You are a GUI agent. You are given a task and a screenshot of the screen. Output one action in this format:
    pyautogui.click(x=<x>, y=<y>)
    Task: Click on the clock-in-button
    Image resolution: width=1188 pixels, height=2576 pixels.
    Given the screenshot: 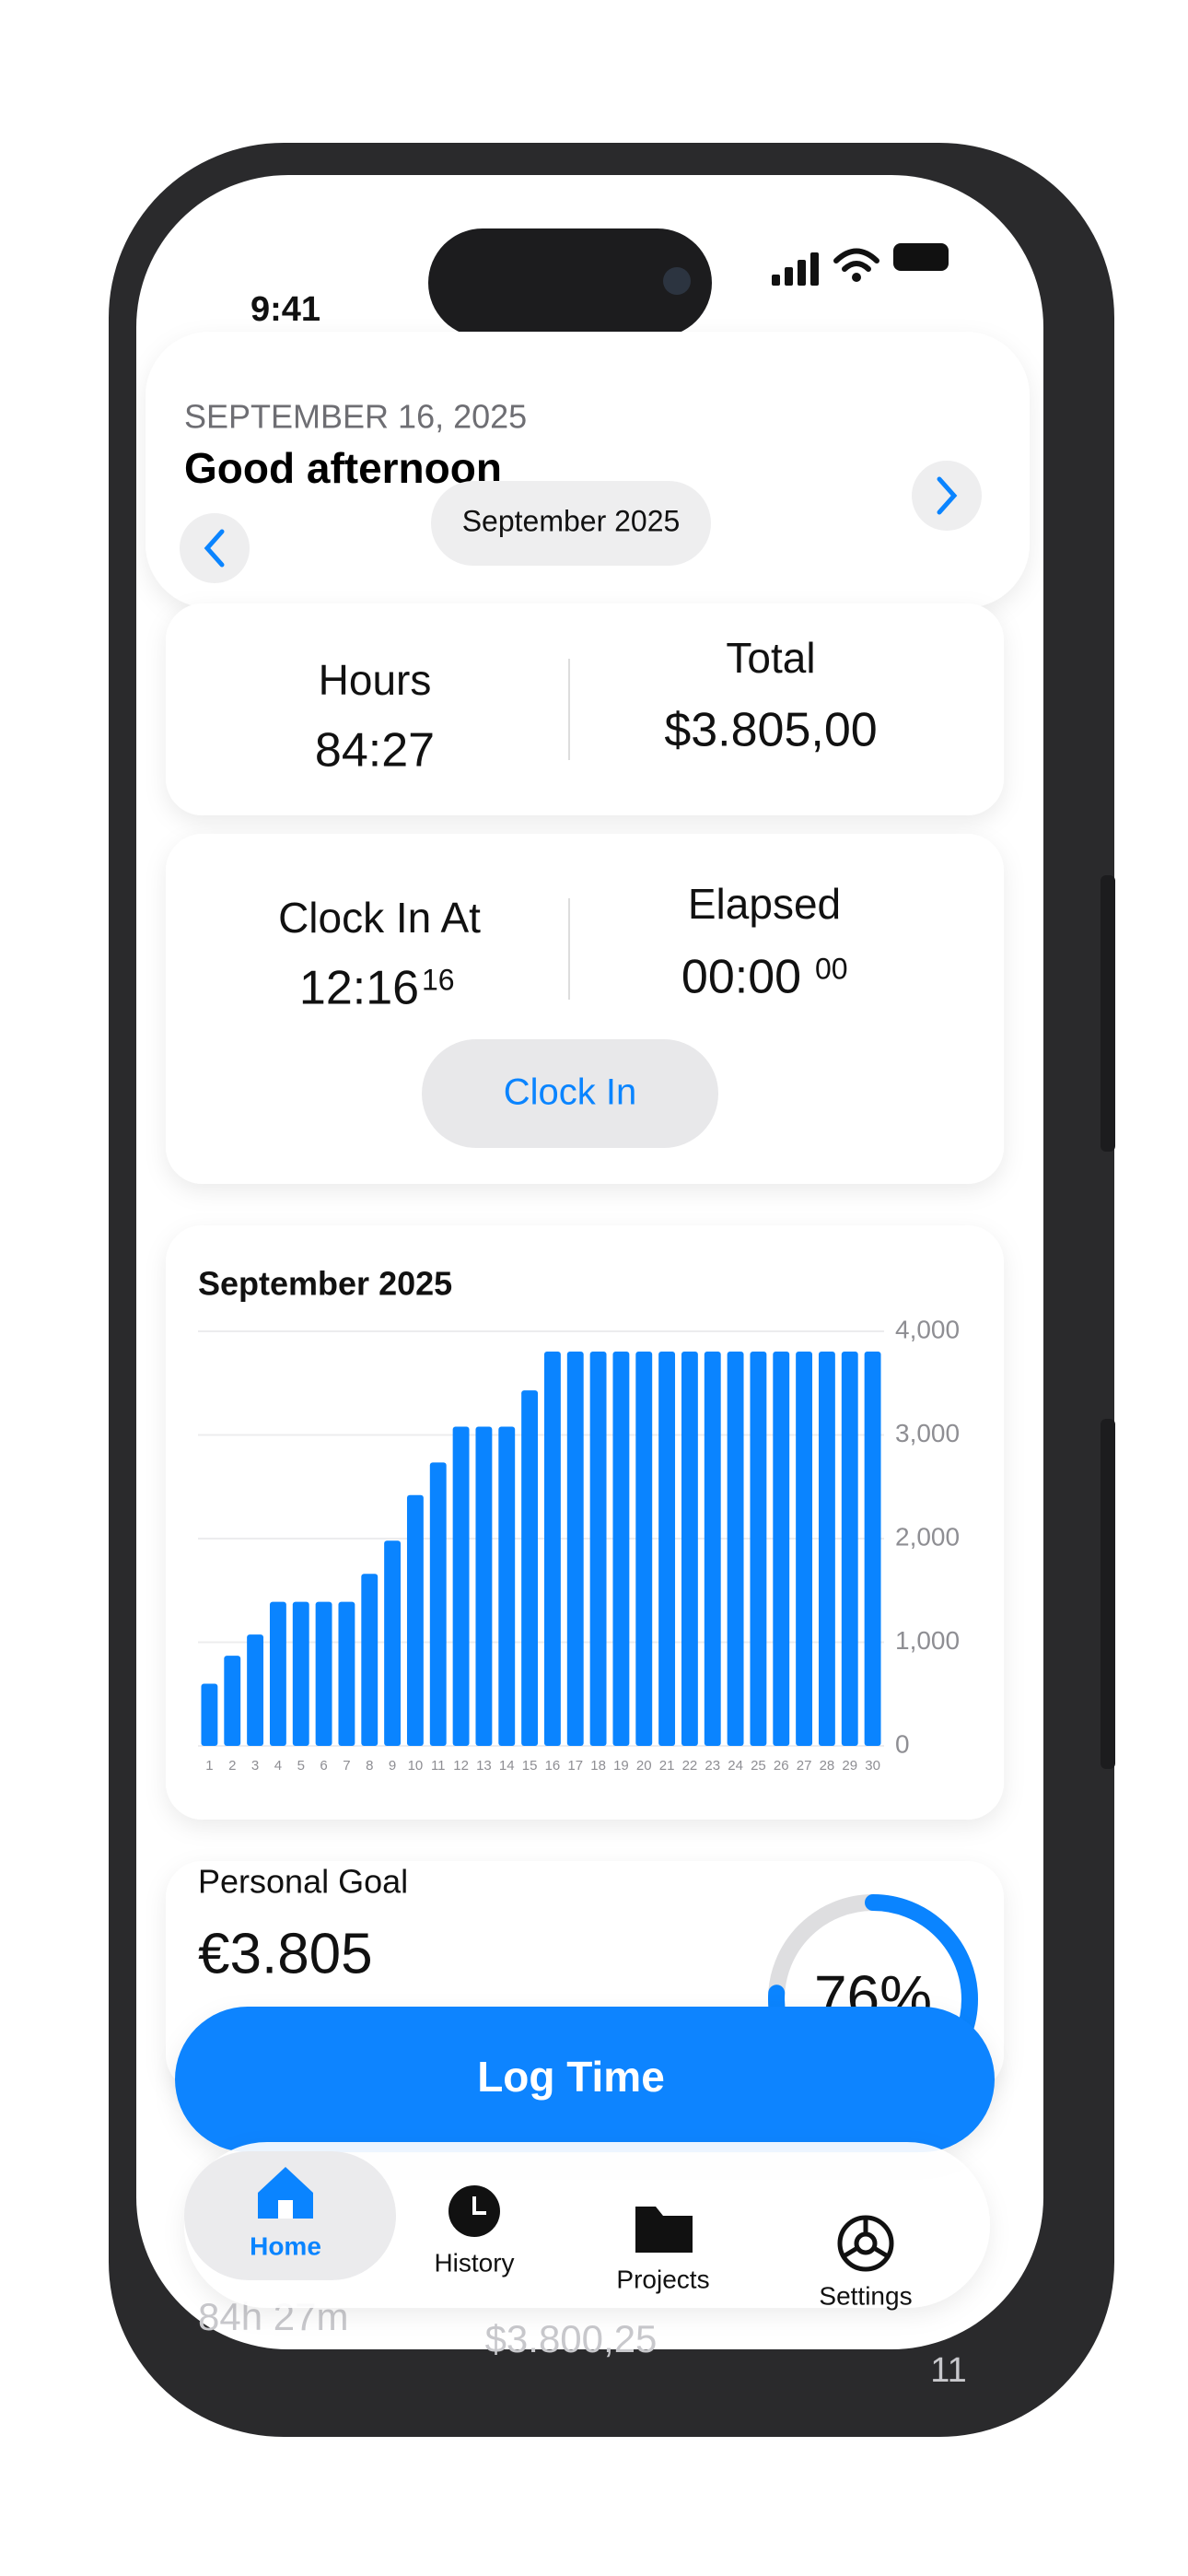 What is the action you would take?
    pyautogui.click(x=570, y=1093)
    